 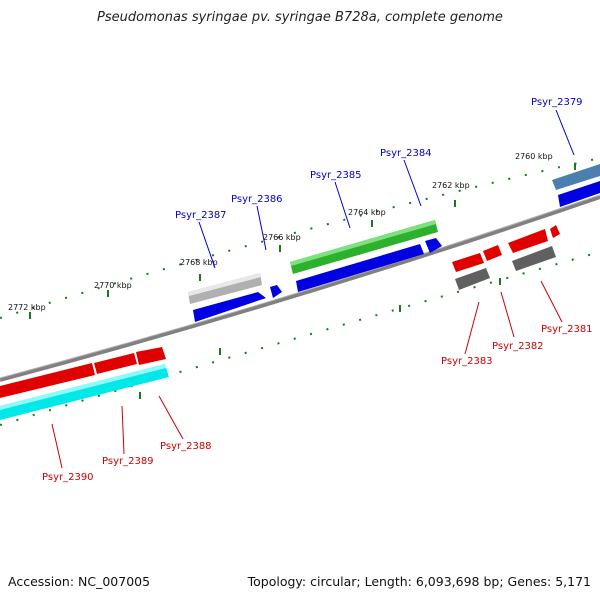 What do you see at coordinates (557, 102) in the screenshot?
I see `gene-label-psyr-2379: Psyr_2379` at bounding box center [557, 102].